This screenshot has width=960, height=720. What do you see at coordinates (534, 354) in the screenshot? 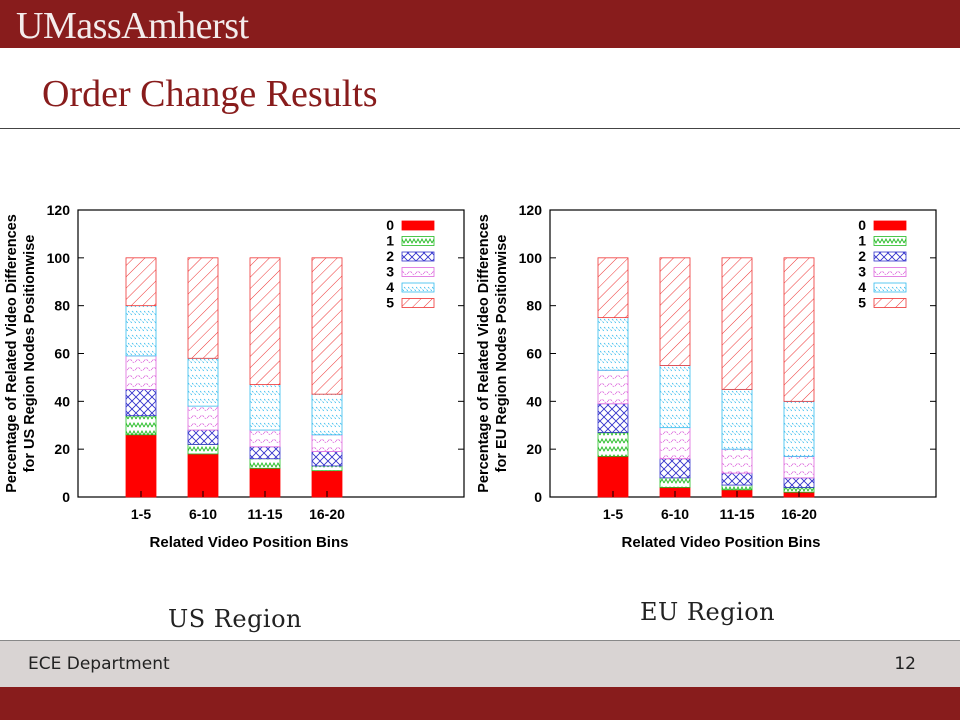
I see `y-tick-label: 60` at bounding box center [534, 354].